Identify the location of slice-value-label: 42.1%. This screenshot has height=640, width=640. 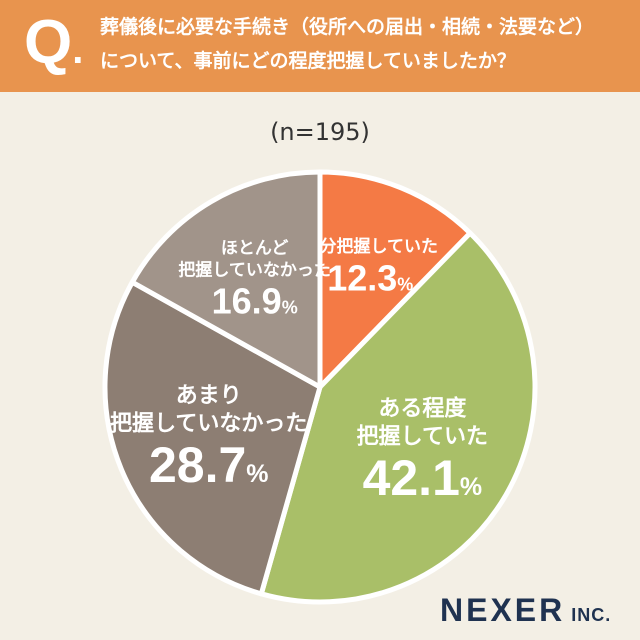
(423, 478).